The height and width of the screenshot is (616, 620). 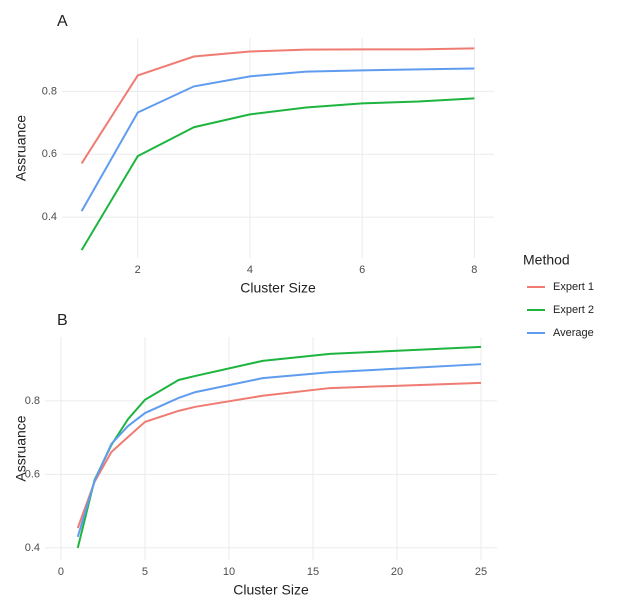 What do you see at coordinates (229, 572) in the screenshot?
I see `x-tick-label: 10` at bounding box center [229, 572].